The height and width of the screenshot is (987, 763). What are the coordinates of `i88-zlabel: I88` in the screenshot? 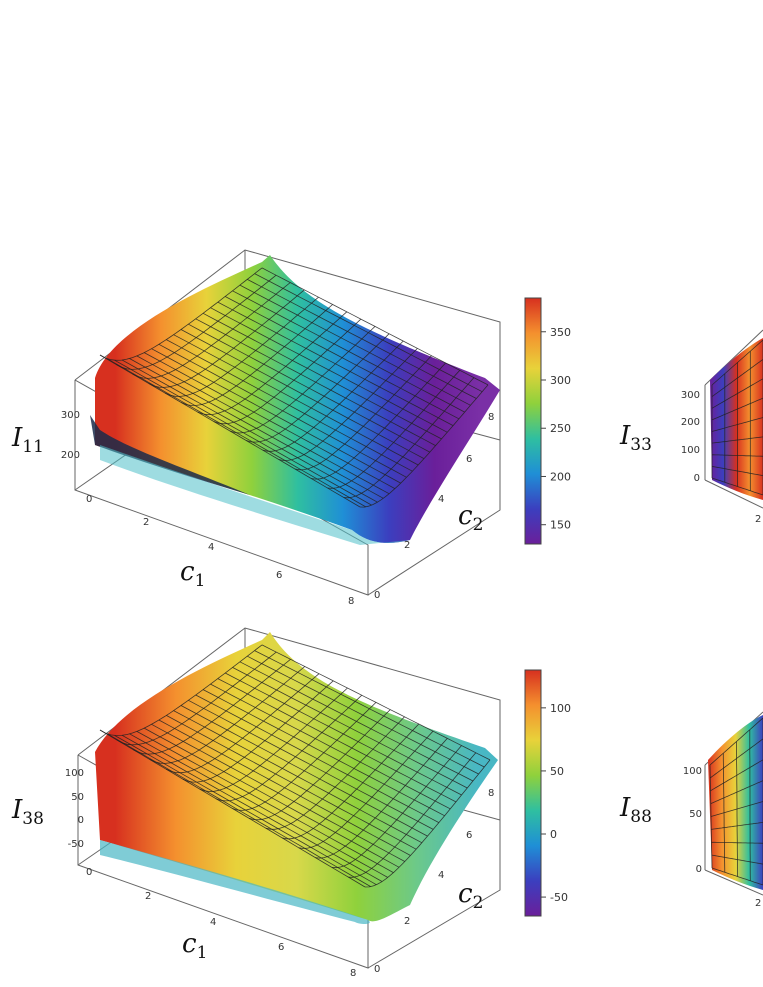 It's located at (635, 810).